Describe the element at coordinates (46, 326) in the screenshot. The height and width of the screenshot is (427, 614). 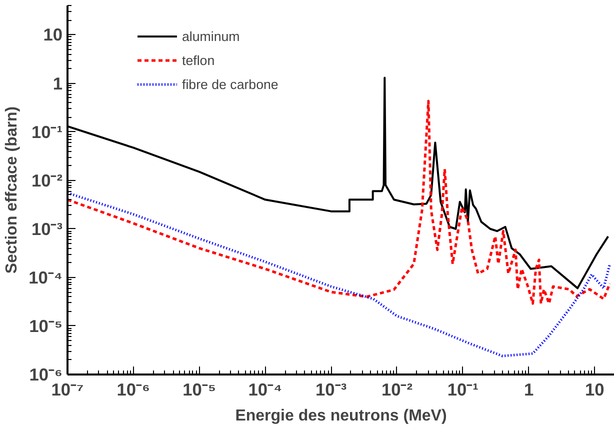
I see `y-tick-label: 10⁻⁵` at that location.